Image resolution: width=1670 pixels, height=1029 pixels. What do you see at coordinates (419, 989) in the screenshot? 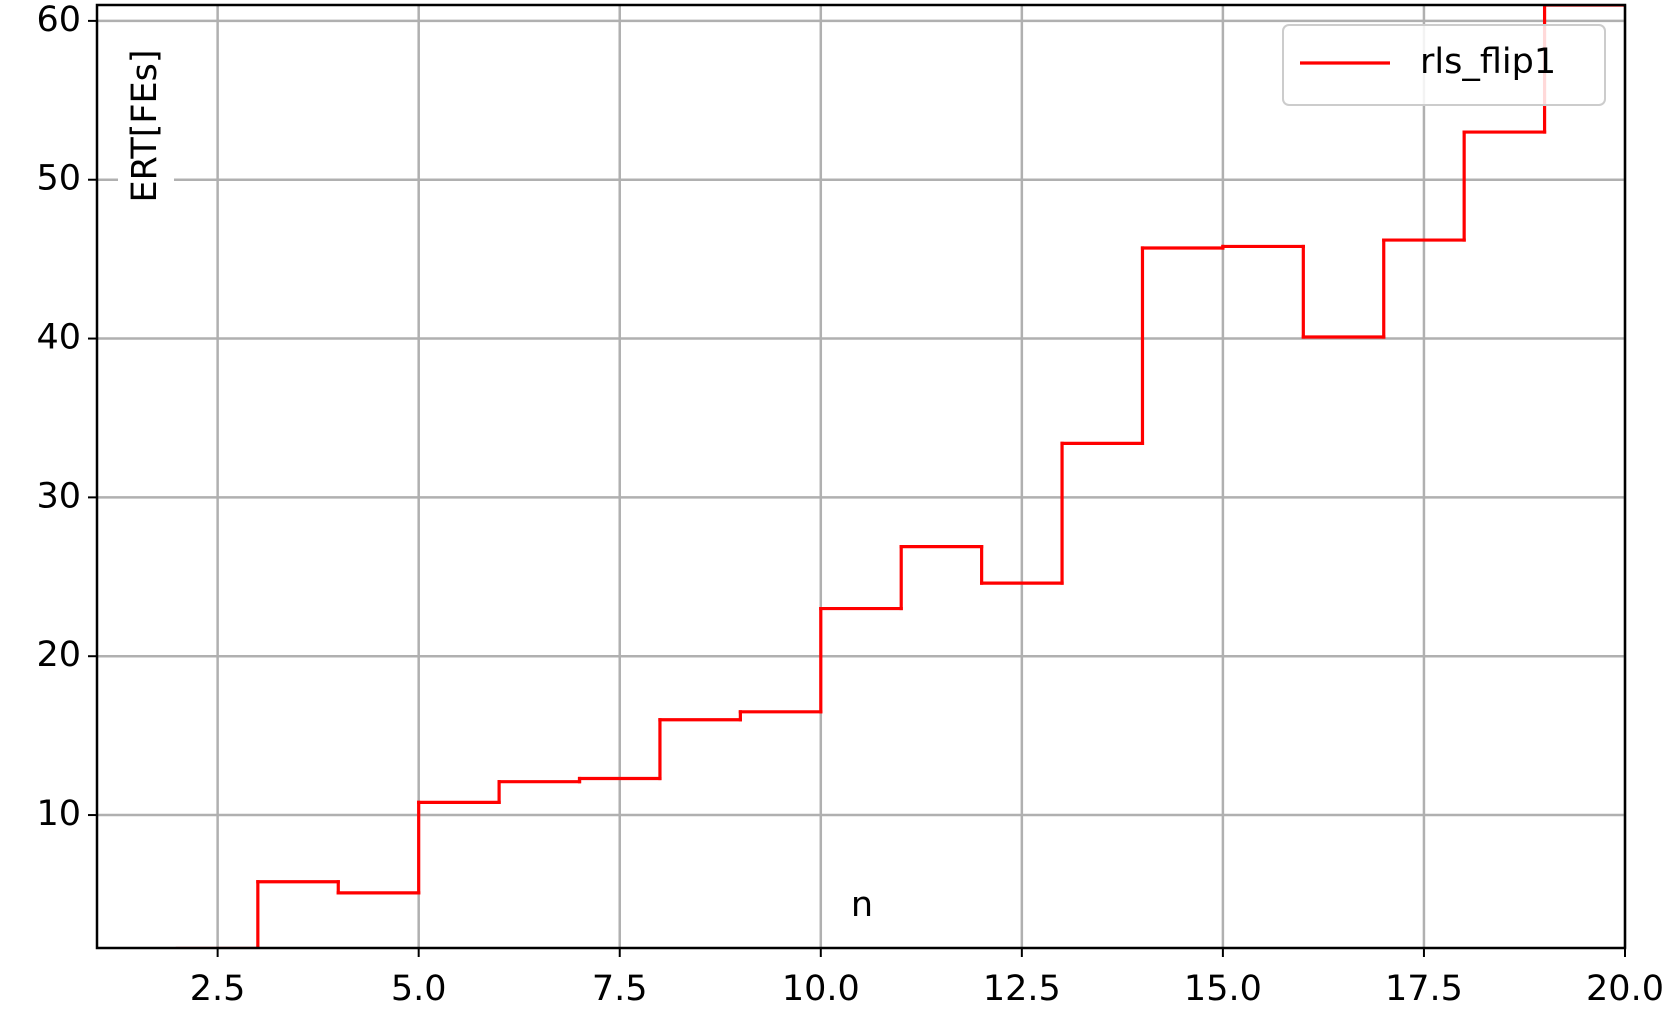
I see `x-tick-label: 5.0` at bounding box center [419, 989].